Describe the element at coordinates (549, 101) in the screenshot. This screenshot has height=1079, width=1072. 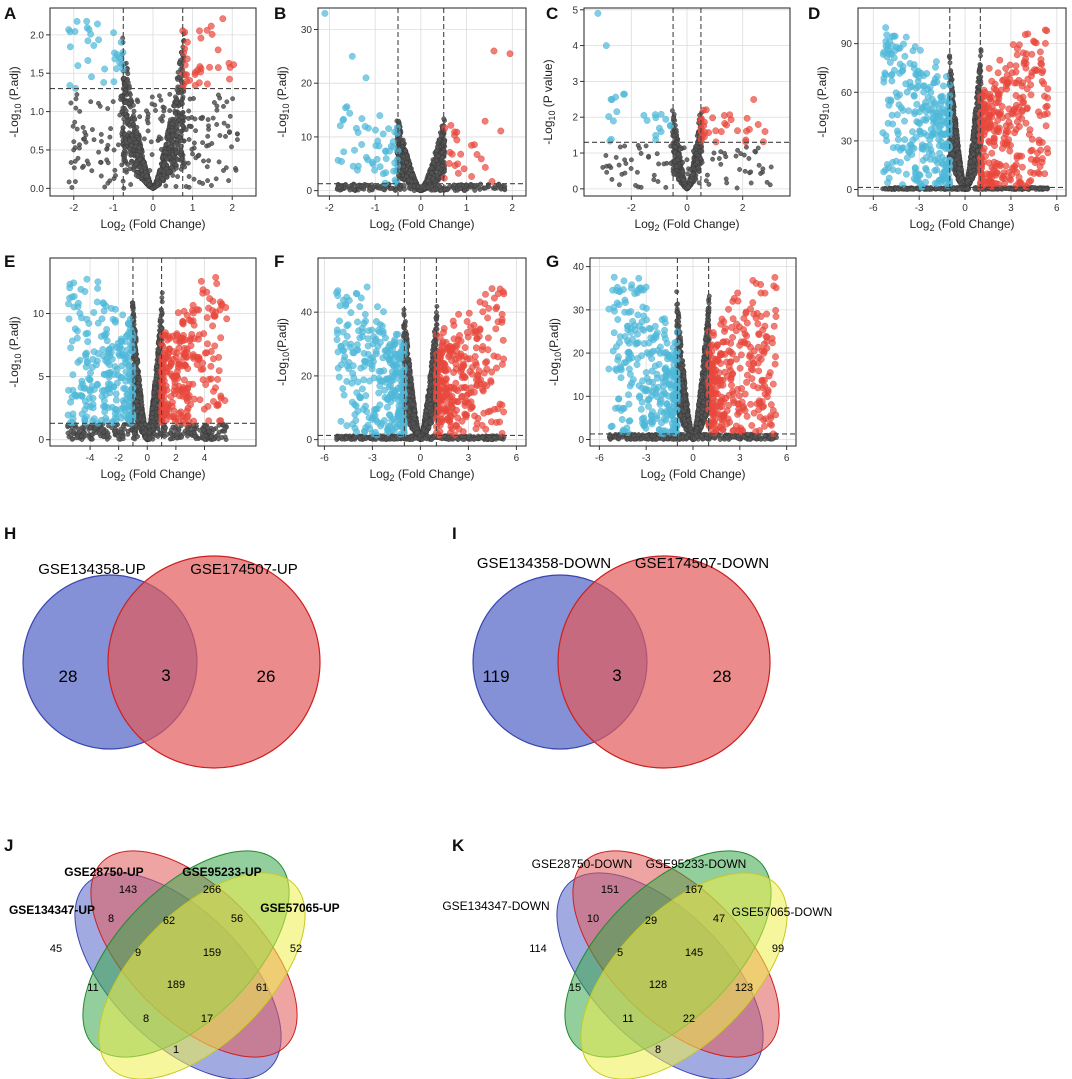
I see `y-axis-label: -Log10 (P value)` at that location.